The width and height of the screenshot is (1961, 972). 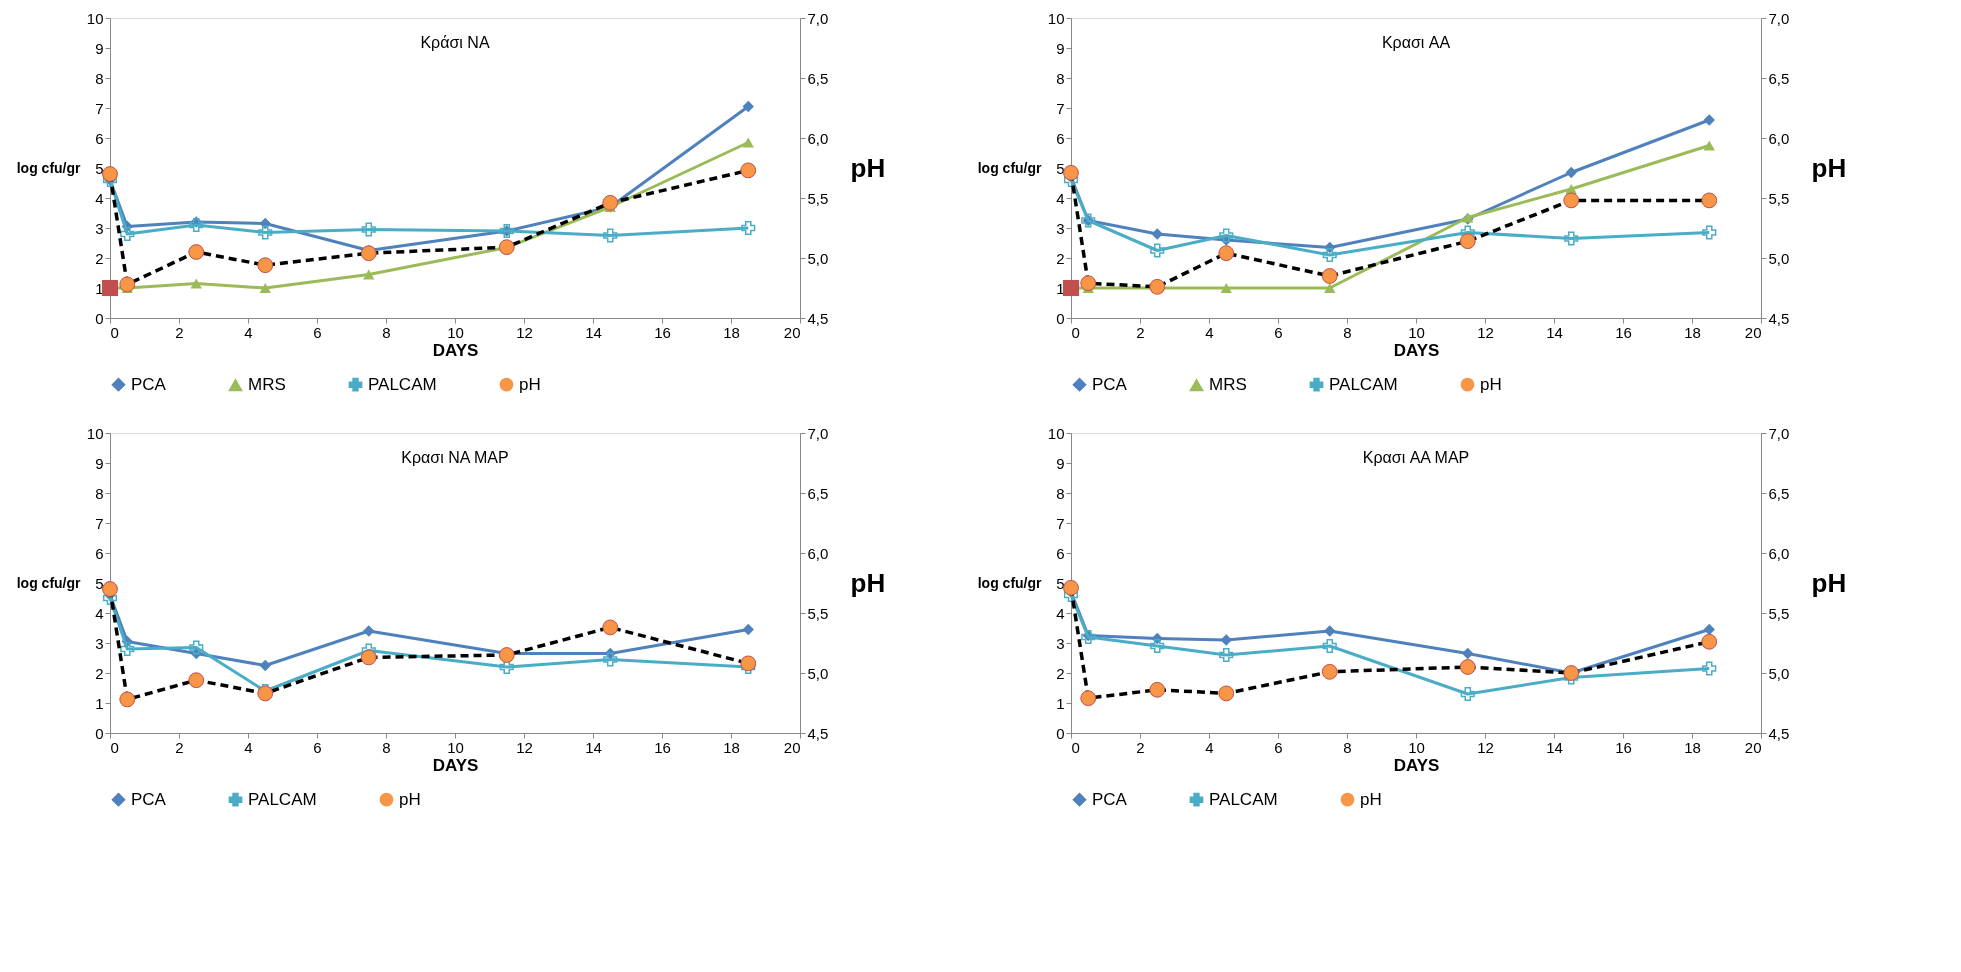 What do you see at coordinates (455, 457) in the screenshot?
I see `text: Κρασι NA MAP` at bounding box center [455, 457].